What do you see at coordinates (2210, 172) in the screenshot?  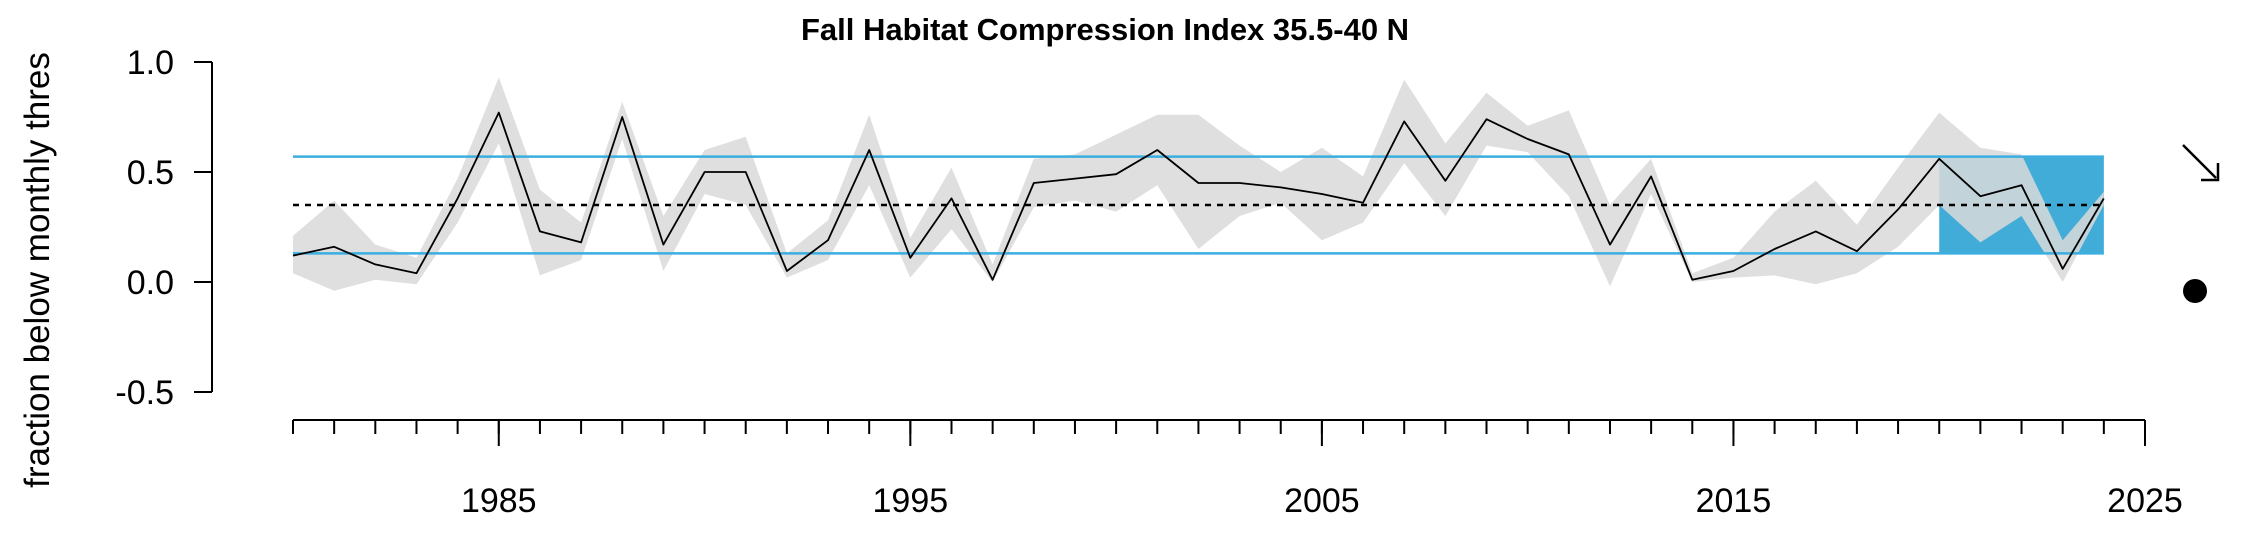 I see `trend-arrow-head` at bounding box center [2210, 172].